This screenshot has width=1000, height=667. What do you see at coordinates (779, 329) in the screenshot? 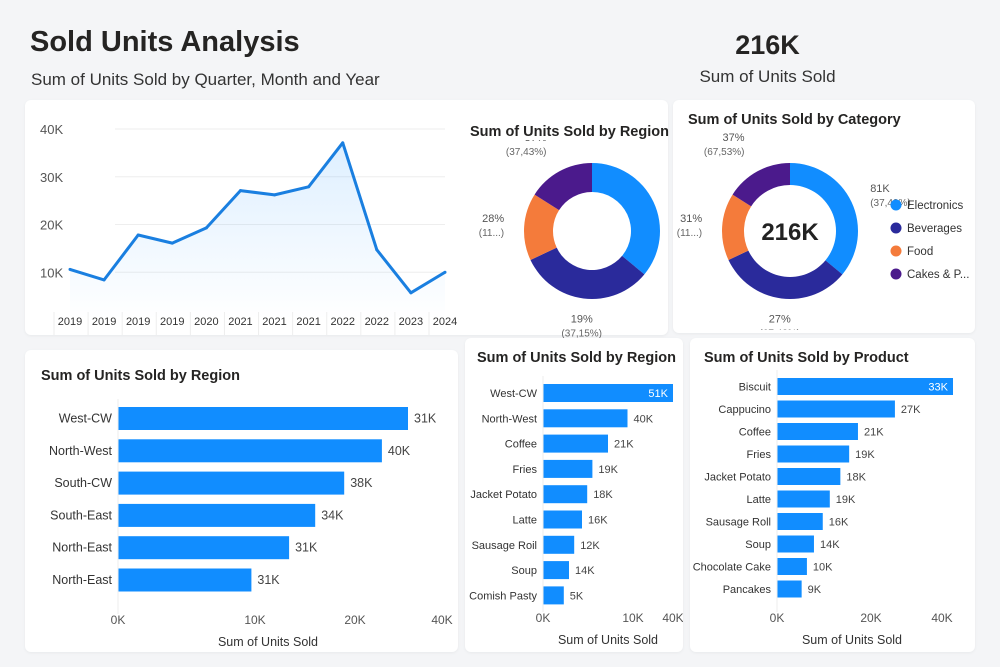
I see `slice-sublabel: (67,43%)` at bounding box center [779, 329].